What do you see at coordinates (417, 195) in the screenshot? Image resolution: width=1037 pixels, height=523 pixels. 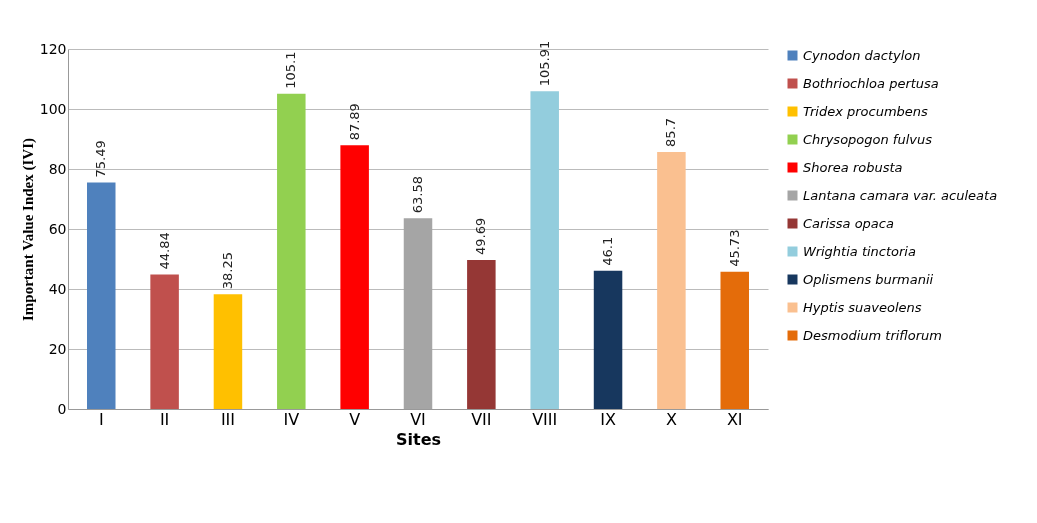 I see `data-label: 63.58` at bounding box center [417, 195].